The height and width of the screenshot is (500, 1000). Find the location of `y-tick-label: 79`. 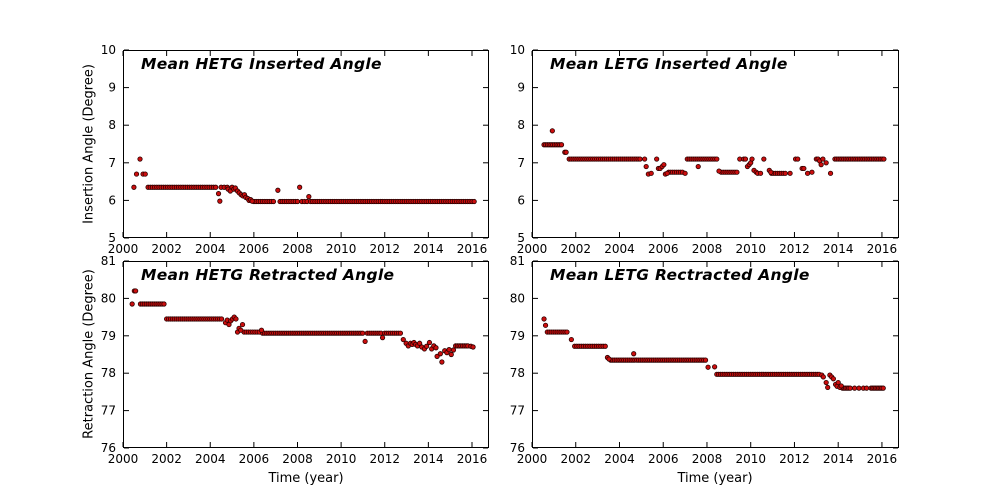

y-tick-label: 79 is located at coordinates (108, 336).